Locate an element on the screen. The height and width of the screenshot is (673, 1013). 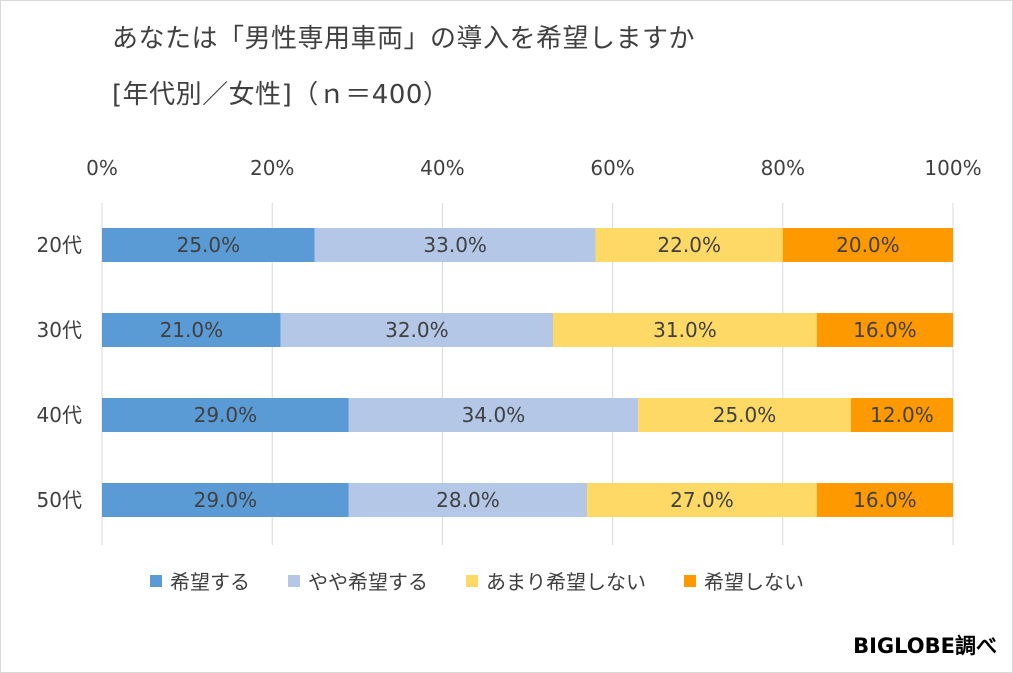
data-label: 33.0% is located at coordinates (455, 245).